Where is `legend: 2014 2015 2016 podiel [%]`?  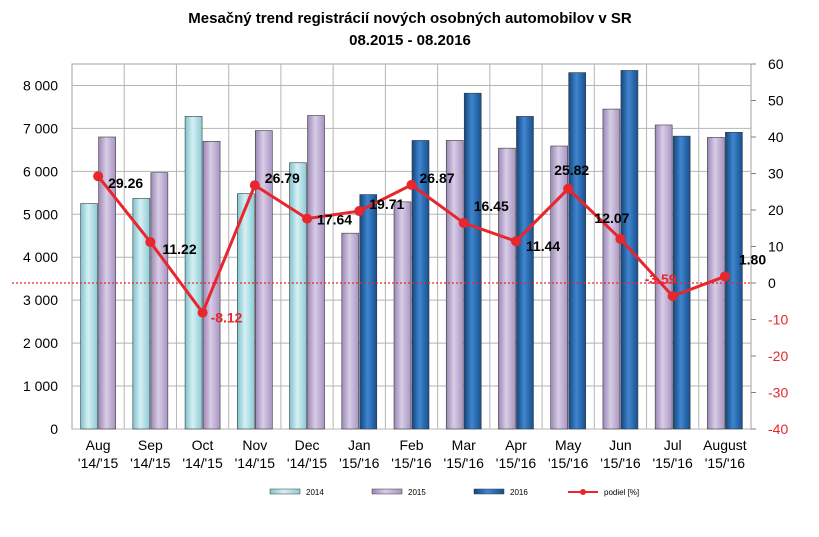 legend: 2014 2015 2016 podiel [%] is located at coordinates (454, 492).